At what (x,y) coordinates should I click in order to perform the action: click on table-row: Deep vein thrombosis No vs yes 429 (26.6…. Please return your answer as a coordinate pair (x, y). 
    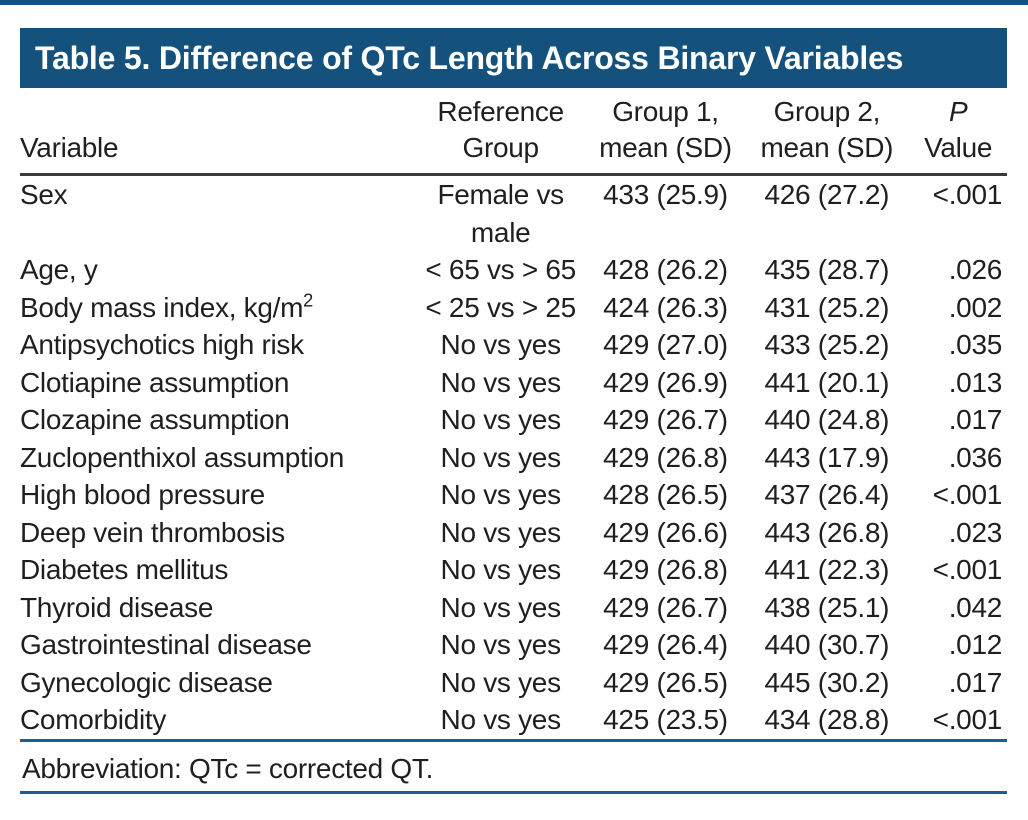
    Looking at the image, I should click on (513, 533).